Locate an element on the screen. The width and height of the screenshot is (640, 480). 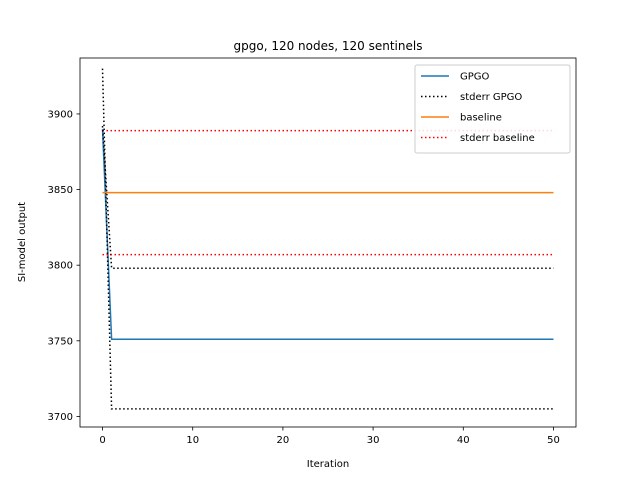
y-tick-label: 3700 is located at coordinates (60, 417).